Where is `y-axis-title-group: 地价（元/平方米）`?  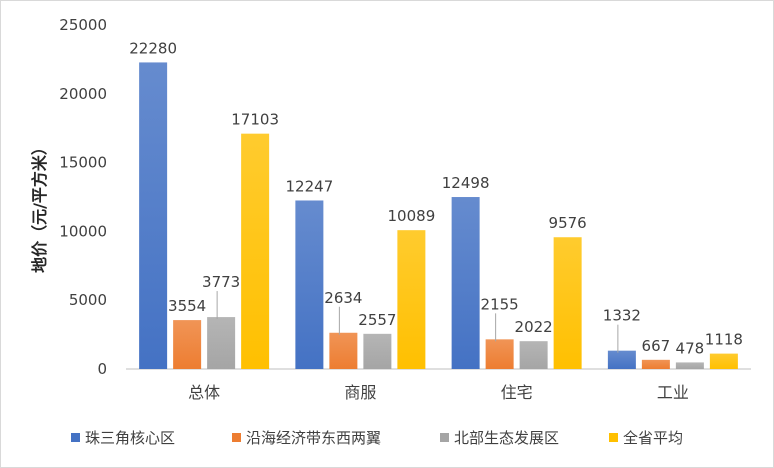 y-axis-title-group: 地价（元/平方米） is located at coordinates (39, 206).